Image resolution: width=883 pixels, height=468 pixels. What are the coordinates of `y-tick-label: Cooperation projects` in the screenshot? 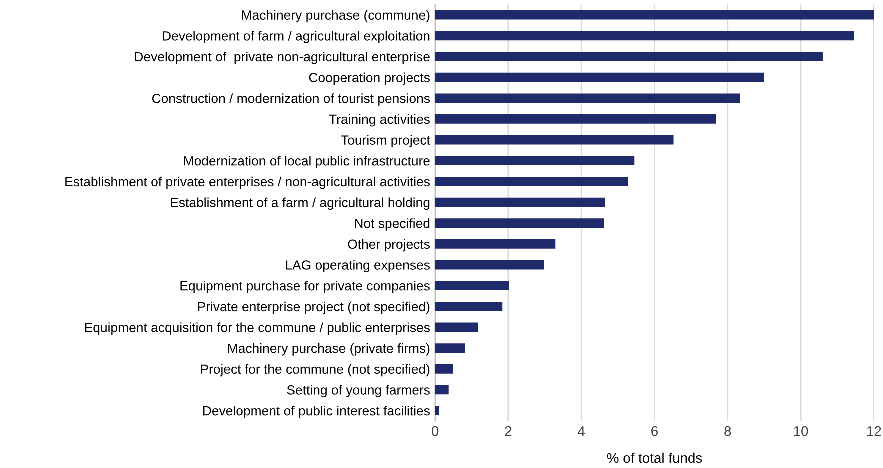 It's located at (369, 79).